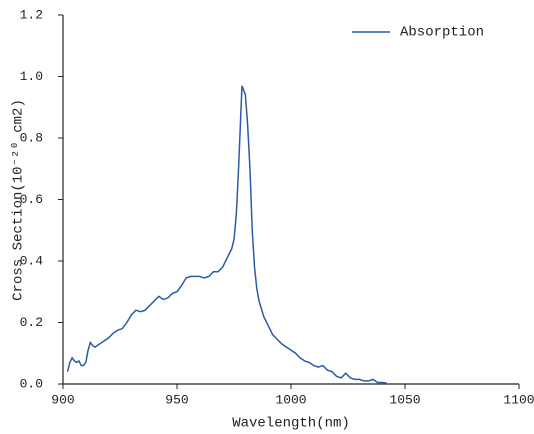 The image size is (534, 434). Describe the element at coordinates (32, 260) in the screenshot. I see `y-tick-label: 0.4` at that location.